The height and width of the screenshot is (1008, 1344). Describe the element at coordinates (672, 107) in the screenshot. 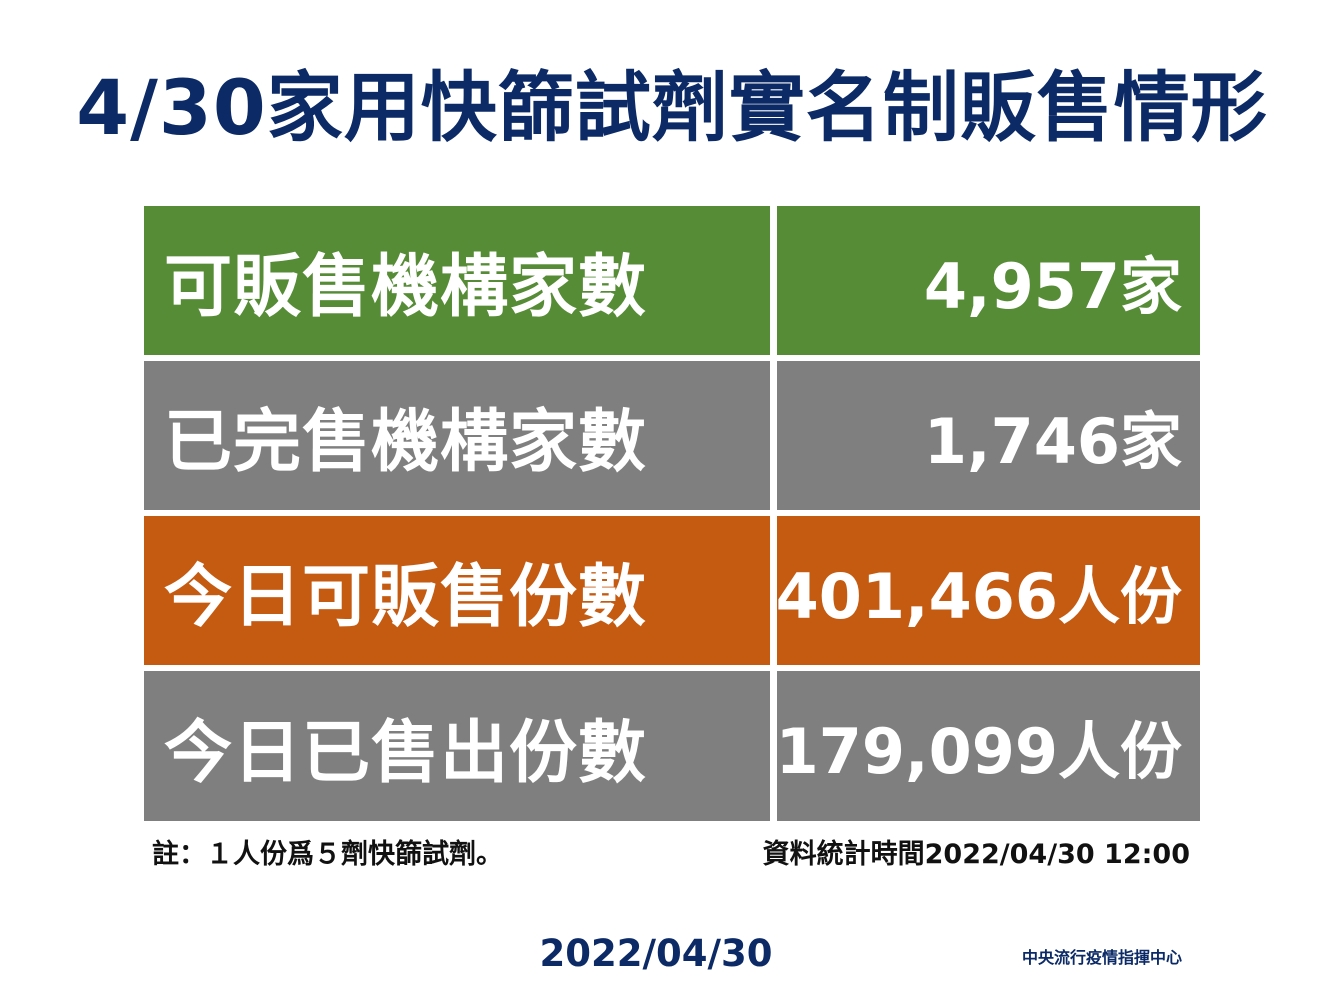

I see `page-title: 4/30家用快篩試劑實名制販售情形` at that location.